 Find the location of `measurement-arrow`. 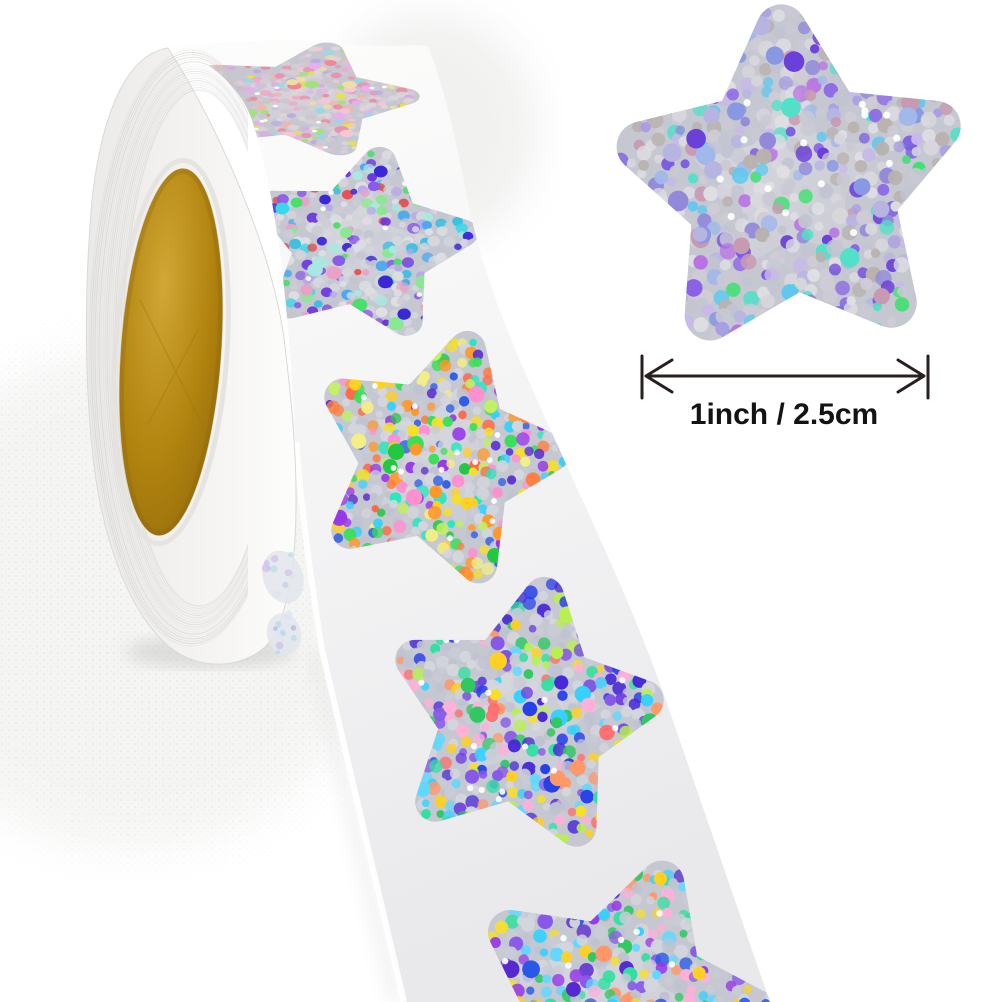

measurement-arrow is located at coordinates (785, 377).